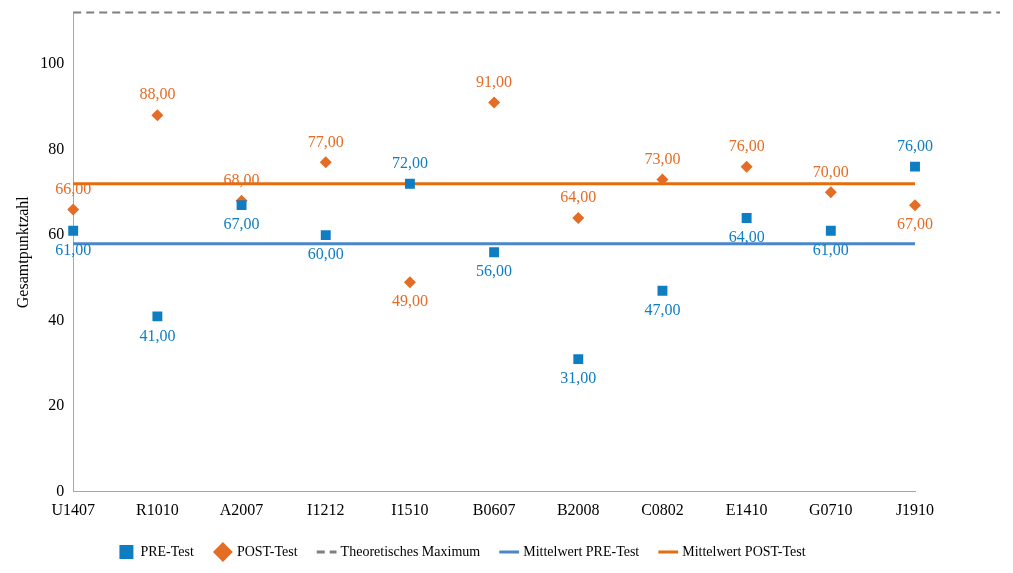 The height and width of the screenshot is (573, 1013). I want to click on data-label: 91,00, so click(494, 81).